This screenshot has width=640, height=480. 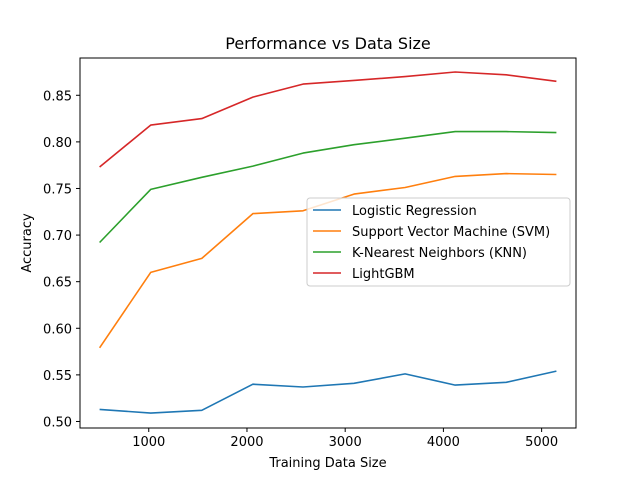 What do you see at coordinates (57, 329) in the screenshot?
I see `y-tick-label: 0.60` at bounding box center [57, 329].